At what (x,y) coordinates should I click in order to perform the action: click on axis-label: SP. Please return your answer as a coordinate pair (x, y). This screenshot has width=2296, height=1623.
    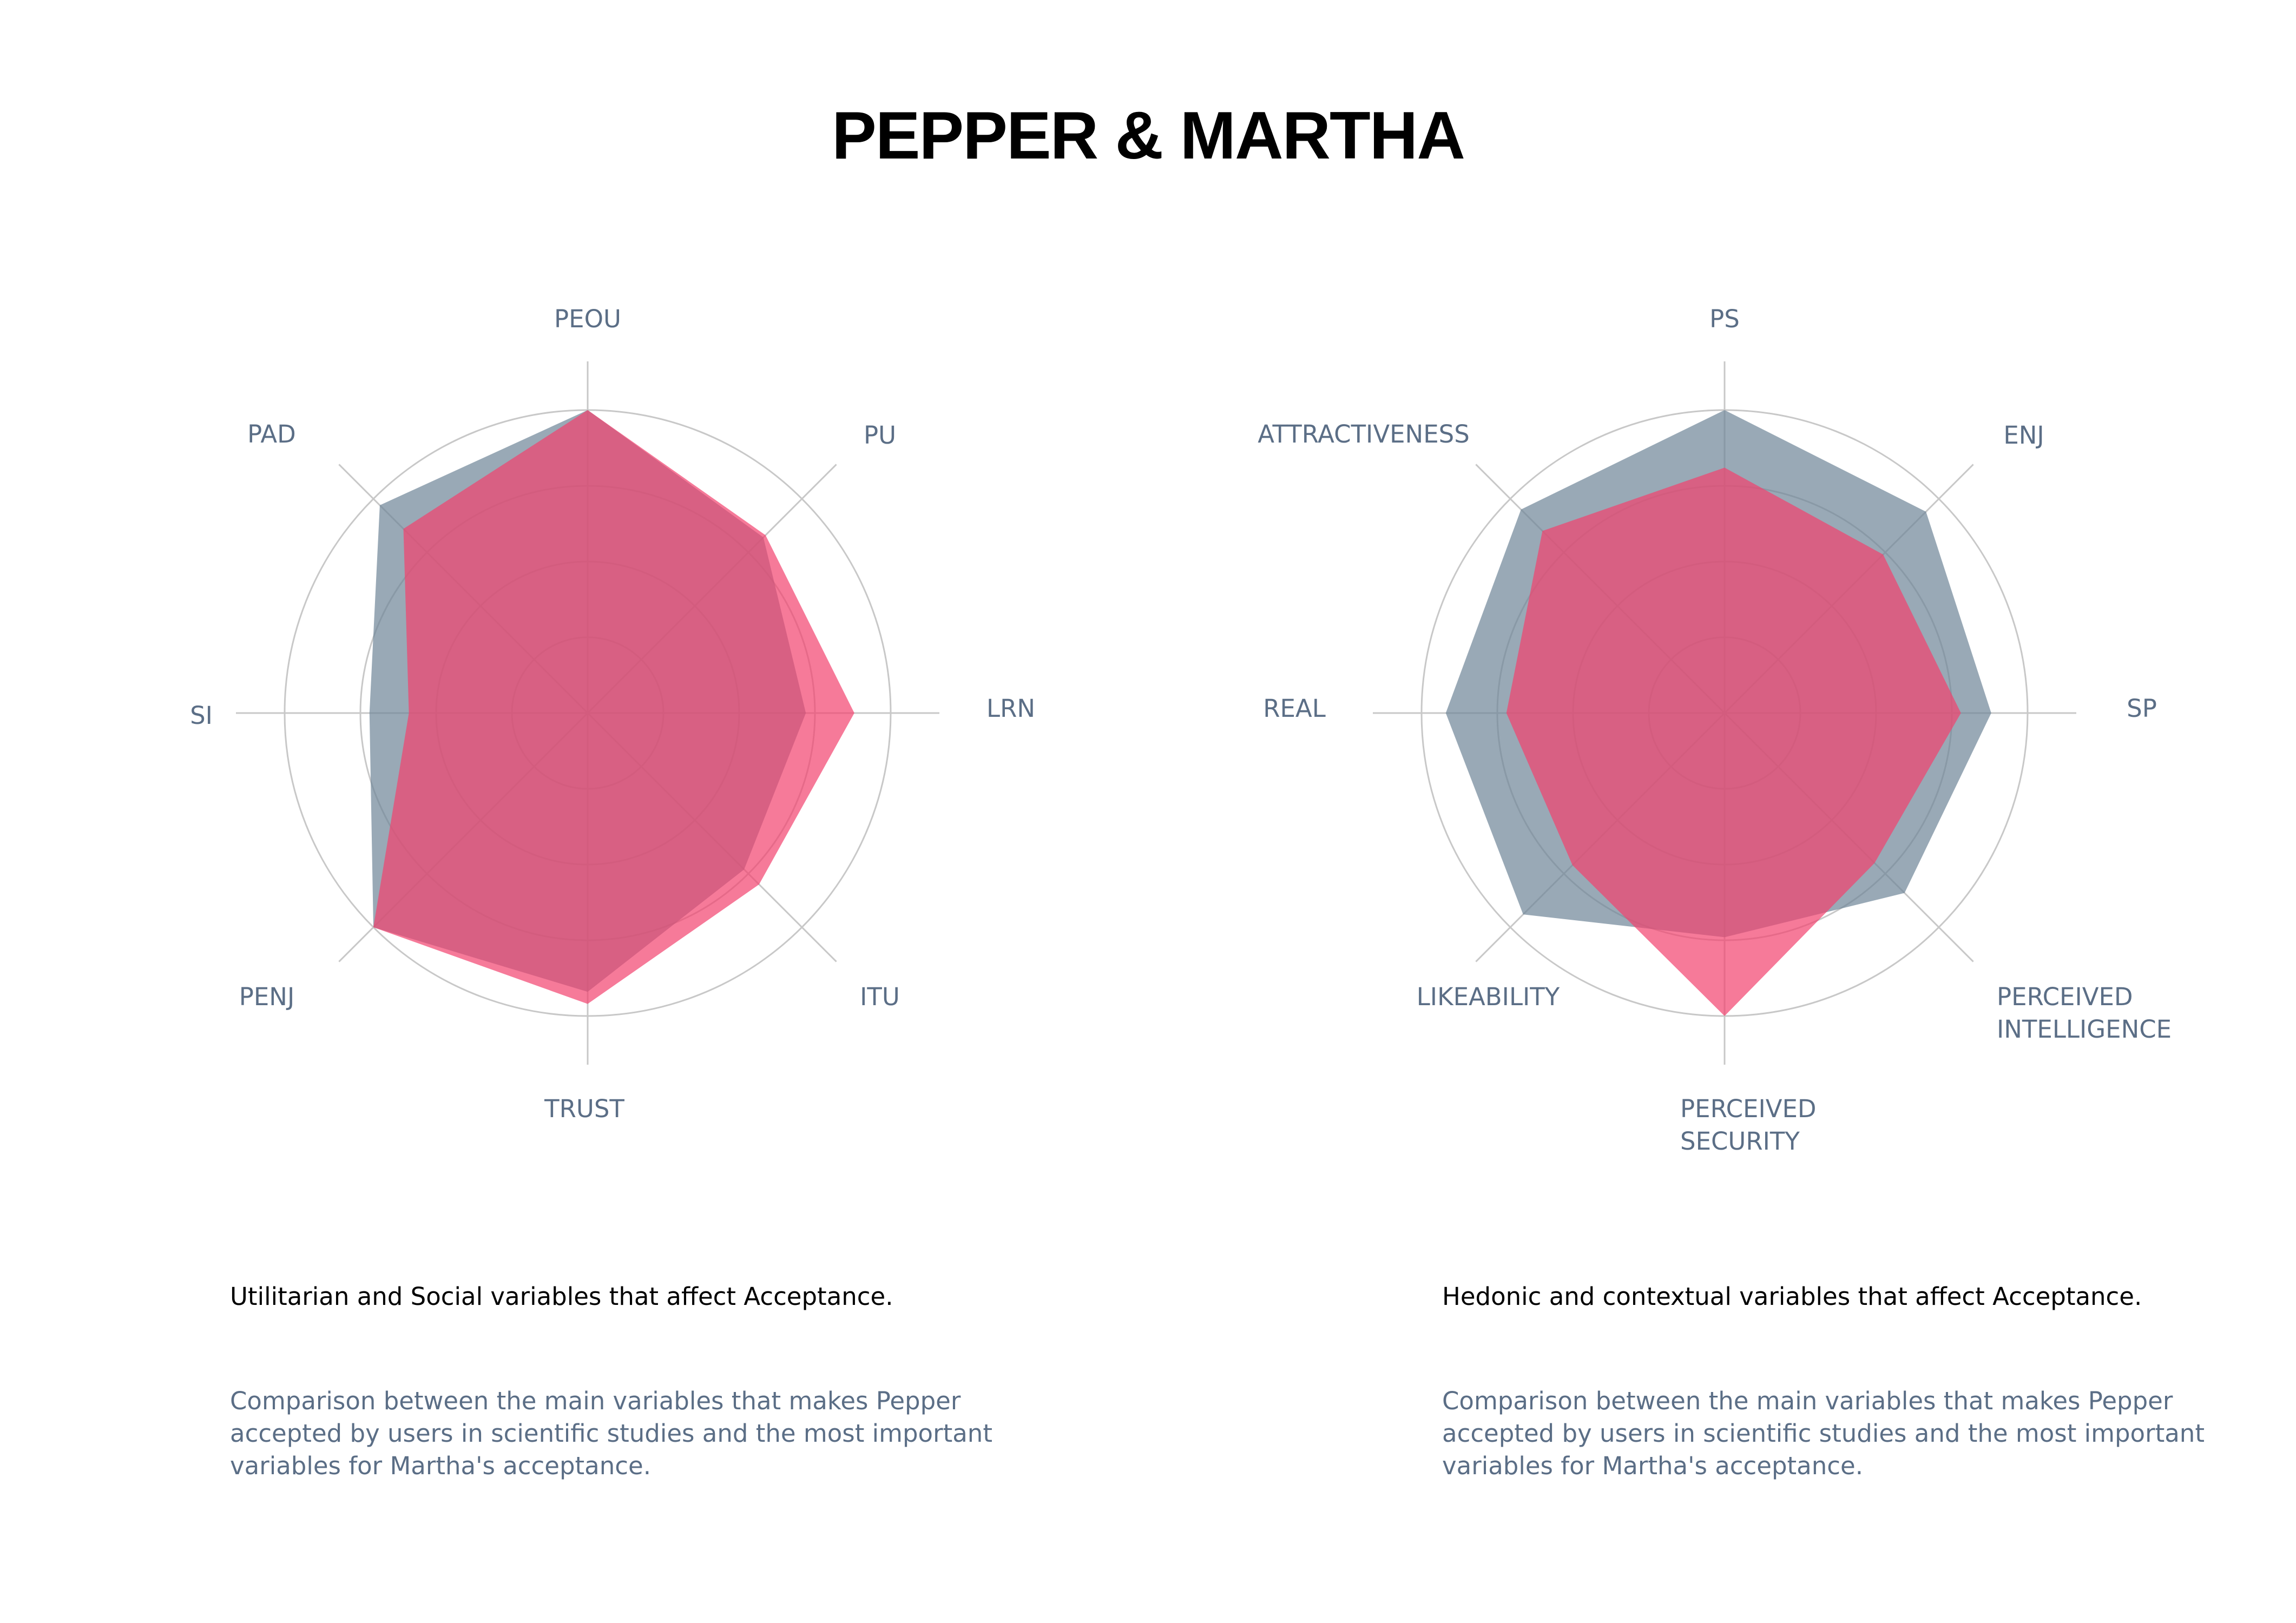
    Looking at the image, I should click on (2142, 709).